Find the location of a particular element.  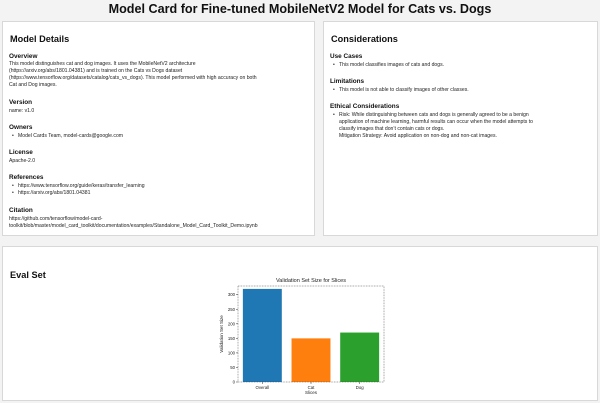

overview-line-4: Cat and Dog images. is located at coordinates (33, 85).